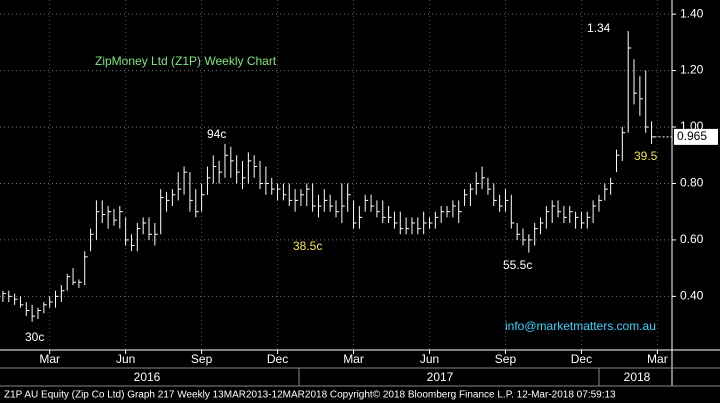 This screenshot has width=720, height=403. I want to click on annotation: 38.5c, so click(307, 246).